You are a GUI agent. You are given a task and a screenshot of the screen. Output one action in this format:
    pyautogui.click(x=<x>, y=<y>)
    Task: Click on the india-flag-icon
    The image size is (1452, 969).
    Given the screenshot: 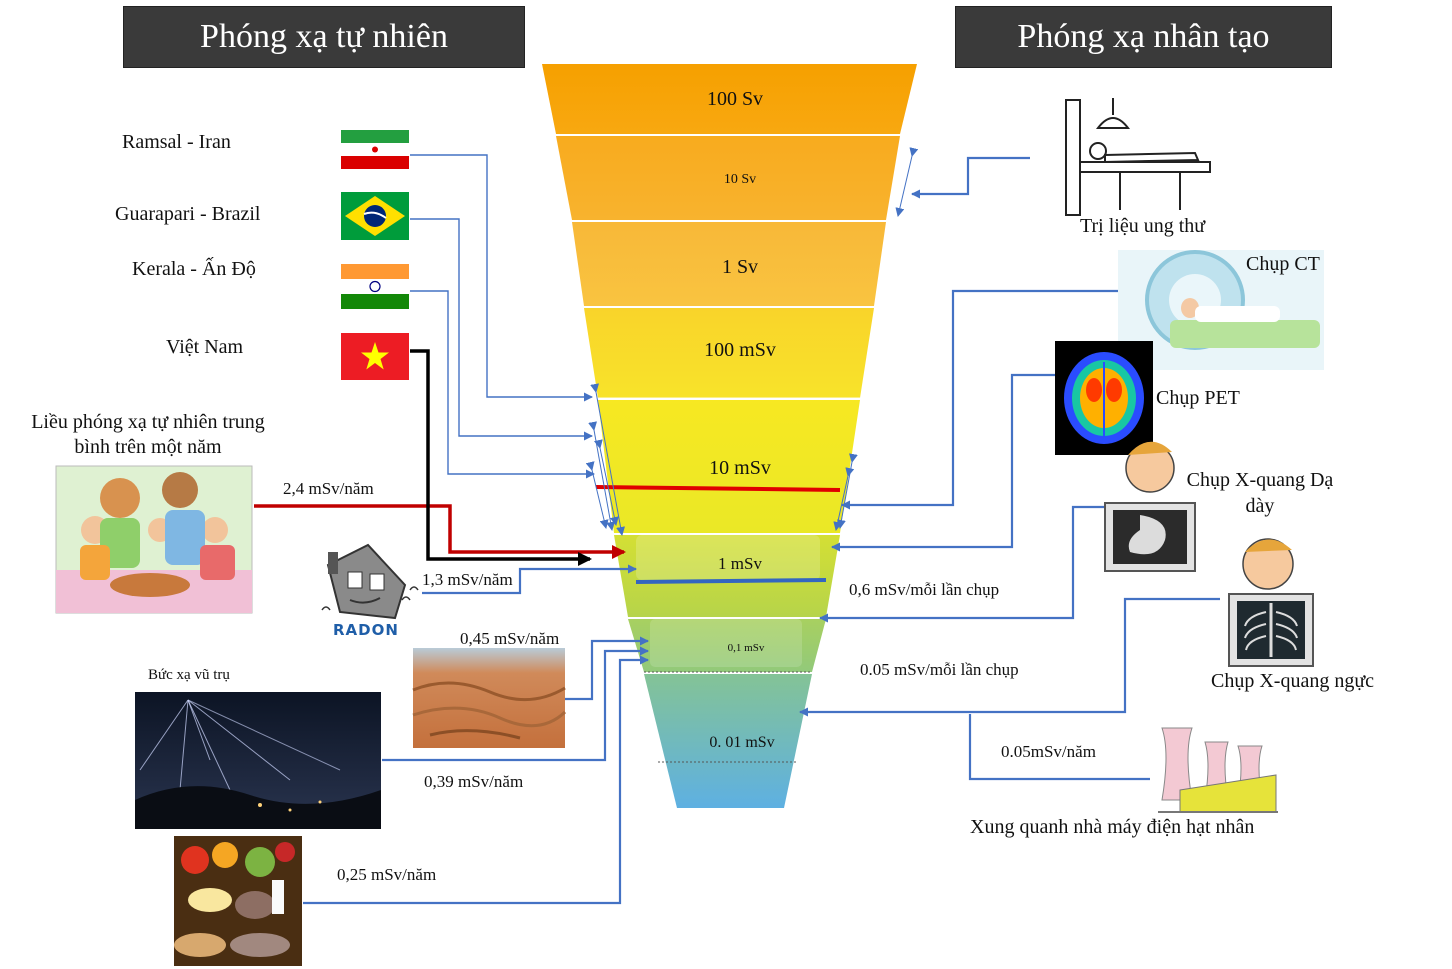 What is the action you would take?
    pyautogui.click(x=375, y=286)
    